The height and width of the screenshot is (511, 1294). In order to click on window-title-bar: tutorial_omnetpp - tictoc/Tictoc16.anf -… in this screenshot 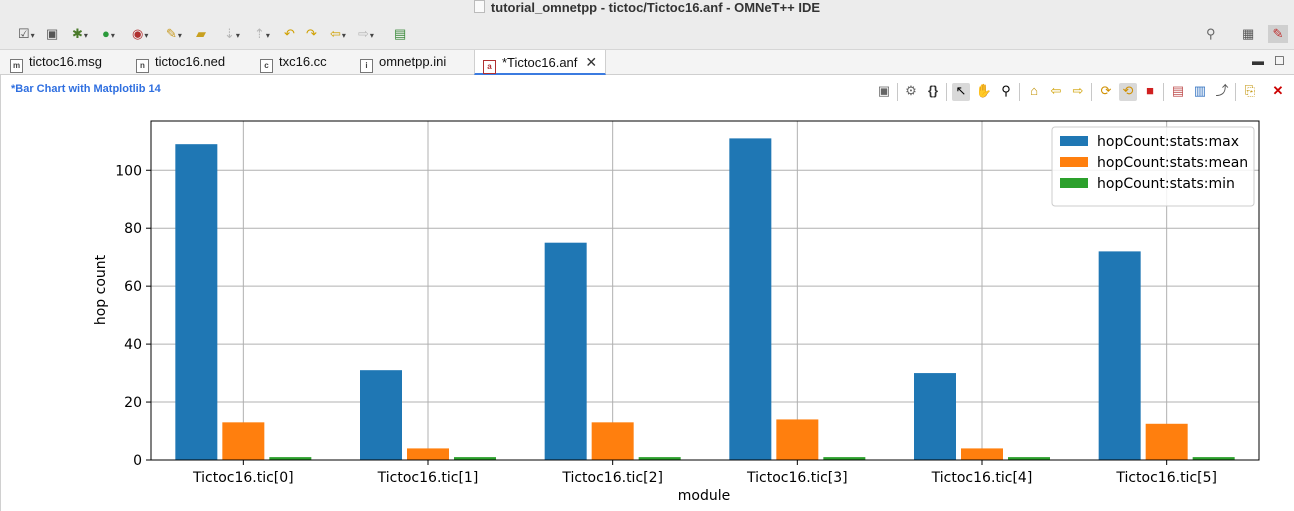, I will do `click(647, 10)`.